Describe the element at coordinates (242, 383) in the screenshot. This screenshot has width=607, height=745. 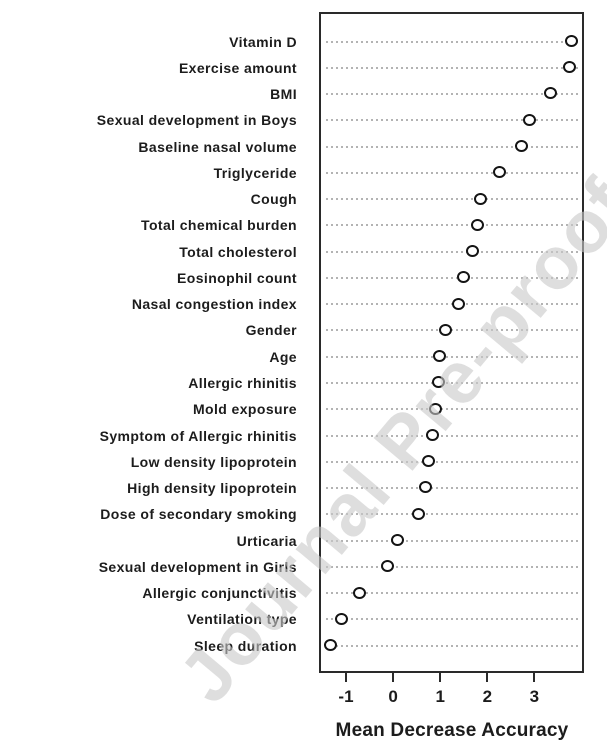
I see `category-label: Allergic rhinitis` at that location.